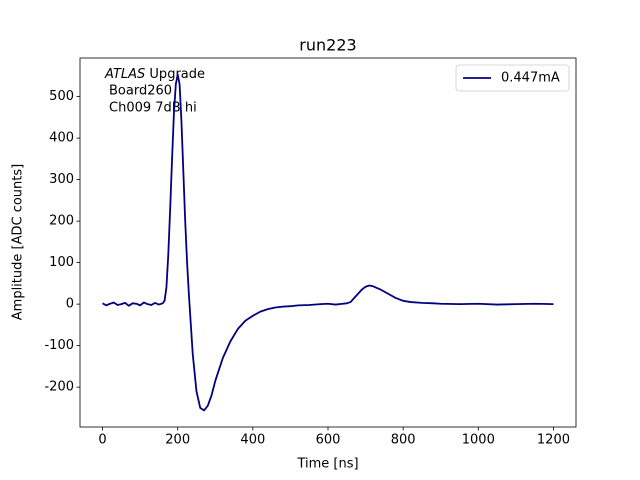 This screenshot has height=480, width=640. Describe the element at coordinates (61, 221) in the screenshot. I see `y-tick-label: 200` at that location.